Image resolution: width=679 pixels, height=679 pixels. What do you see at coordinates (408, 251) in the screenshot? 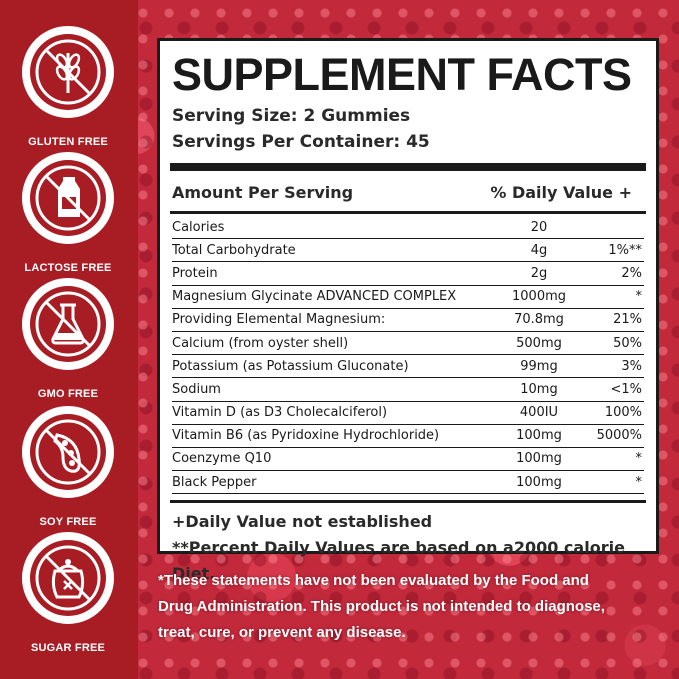
I see `nutrient-row: Total Carbohydrate 4g 1%**` at bounding box center [408, 251].